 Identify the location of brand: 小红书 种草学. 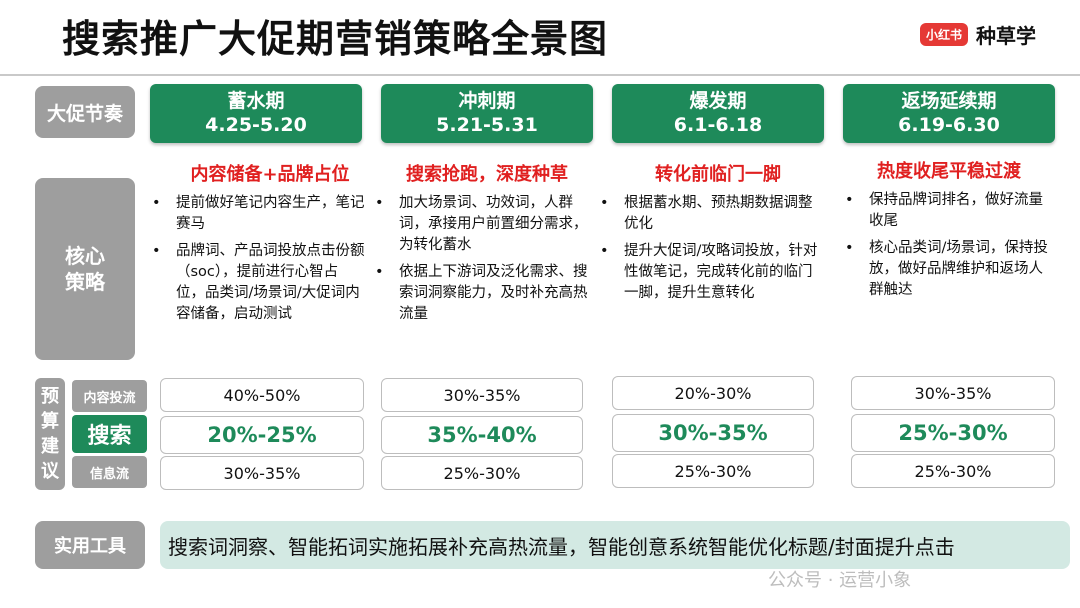
(978, 34).